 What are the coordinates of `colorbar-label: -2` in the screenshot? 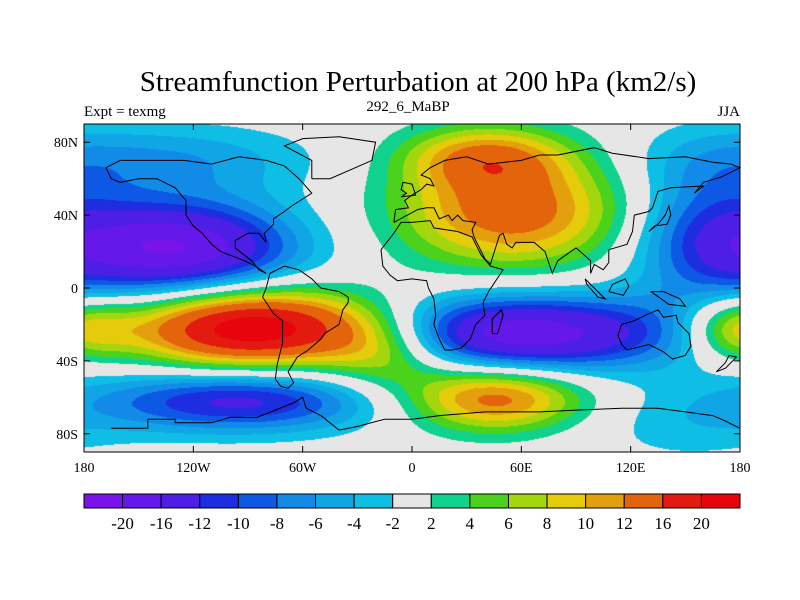 It's located at (393, 523).